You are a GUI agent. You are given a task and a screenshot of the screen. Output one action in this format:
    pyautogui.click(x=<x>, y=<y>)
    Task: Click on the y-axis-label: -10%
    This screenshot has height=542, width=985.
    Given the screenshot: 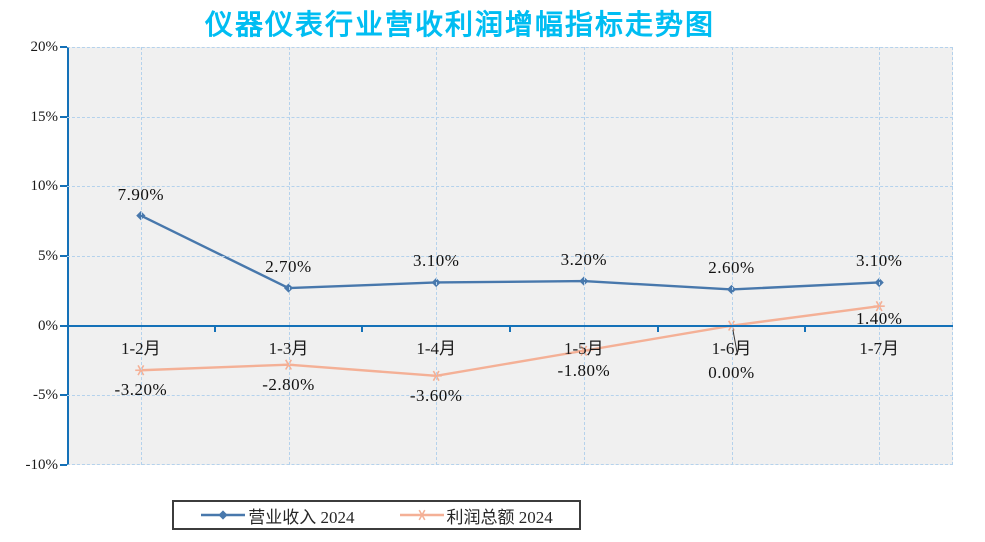 What is the action you would take?
    pyautogui.click(x=42, y=465)
    